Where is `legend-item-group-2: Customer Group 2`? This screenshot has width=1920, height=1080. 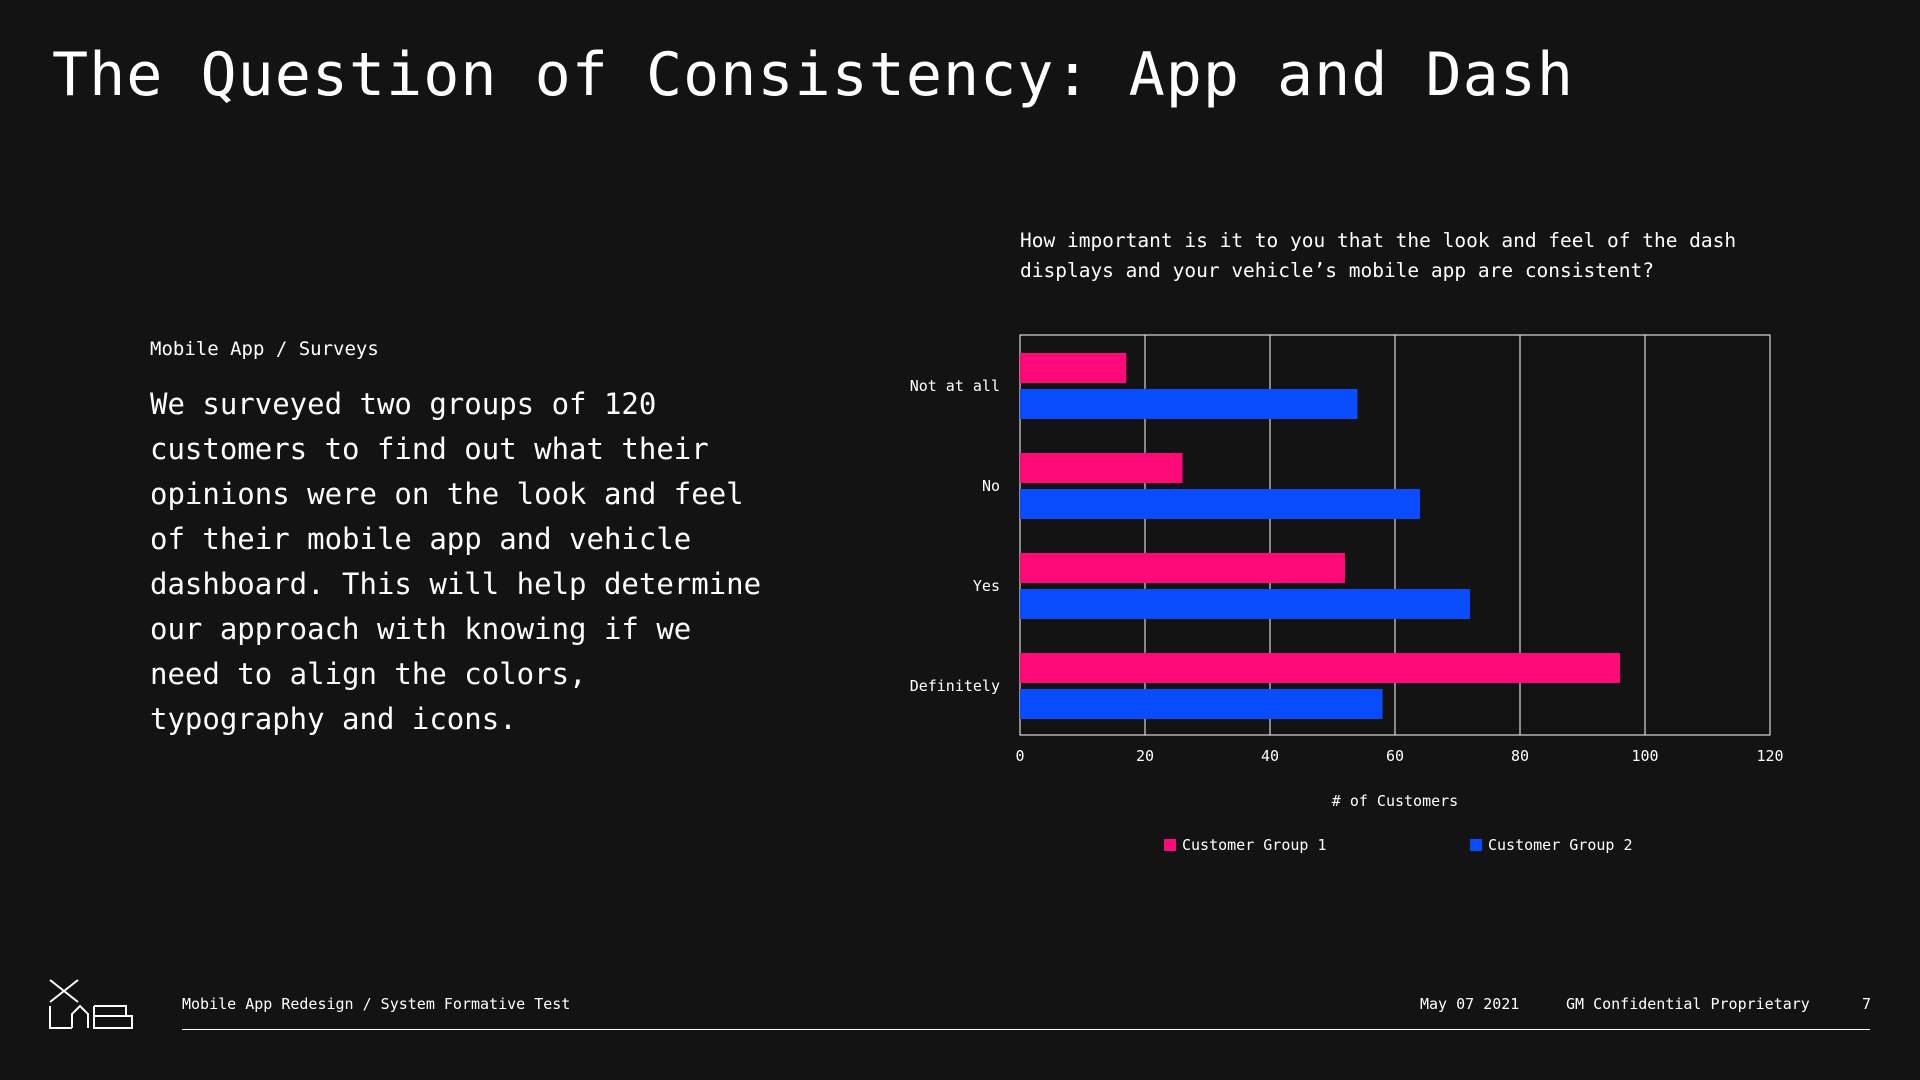
legend-item-group-2: Customer Group 2 is located at coordinates (1551, 845).